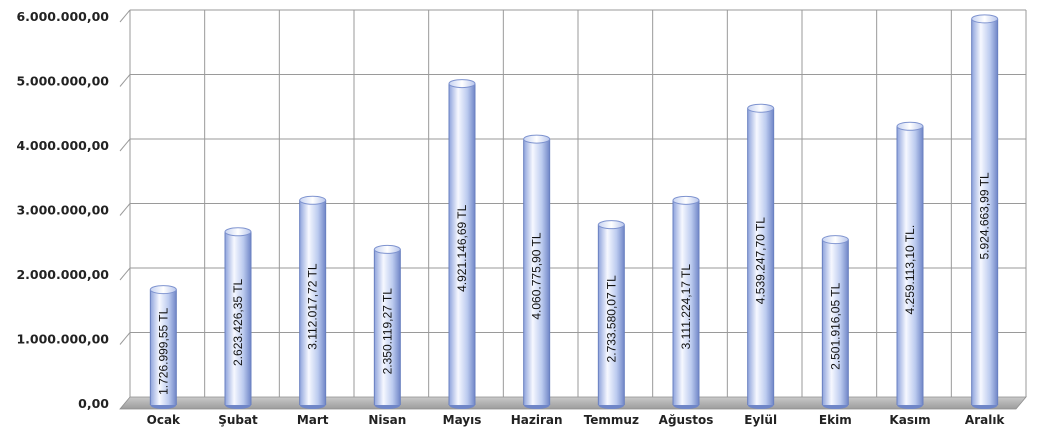 This screenshot has width=1039, height=432. Describe the element at coordinates (611, 319) in the screenshot. I see `data-label: 2.733.580,07 TL` at that location.